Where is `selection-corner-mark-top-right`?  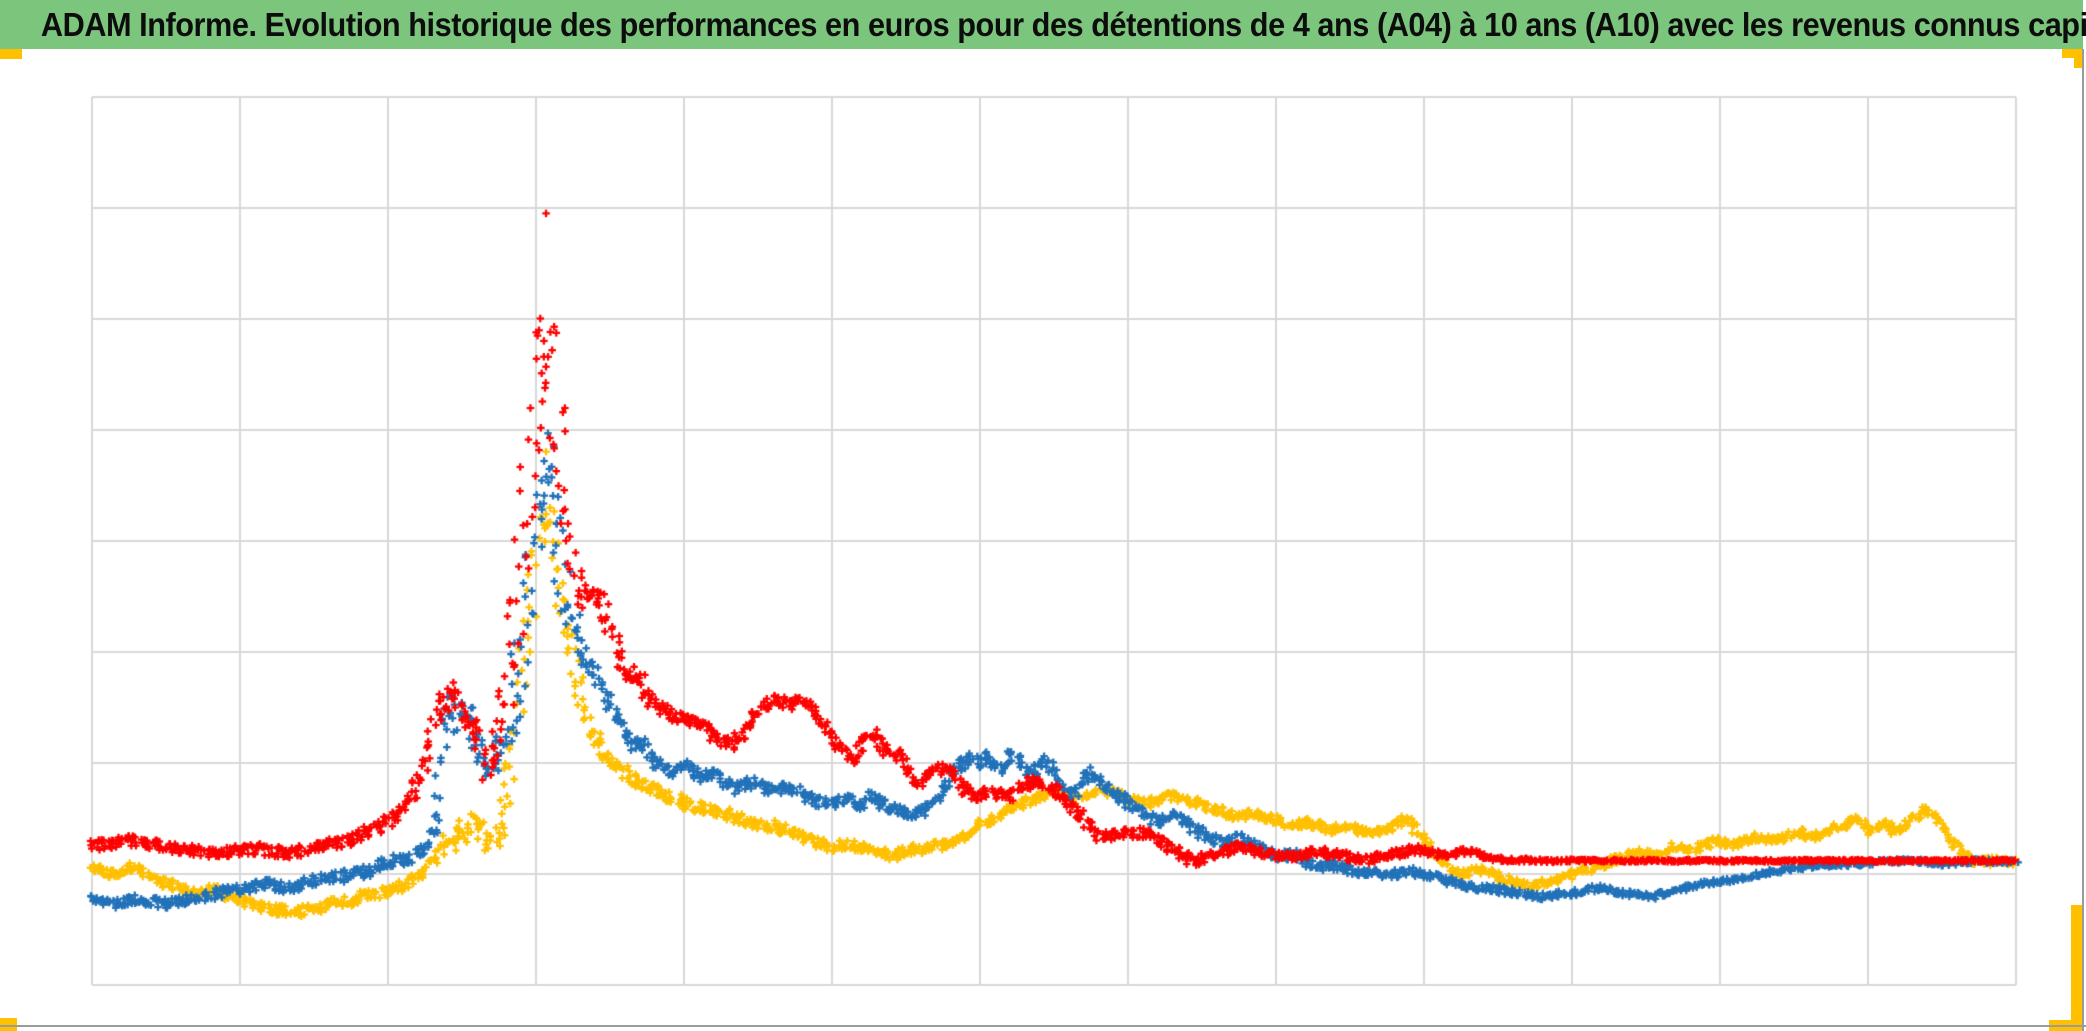
selection-corner-mark-top-right is located at coordinates (2072, 53).